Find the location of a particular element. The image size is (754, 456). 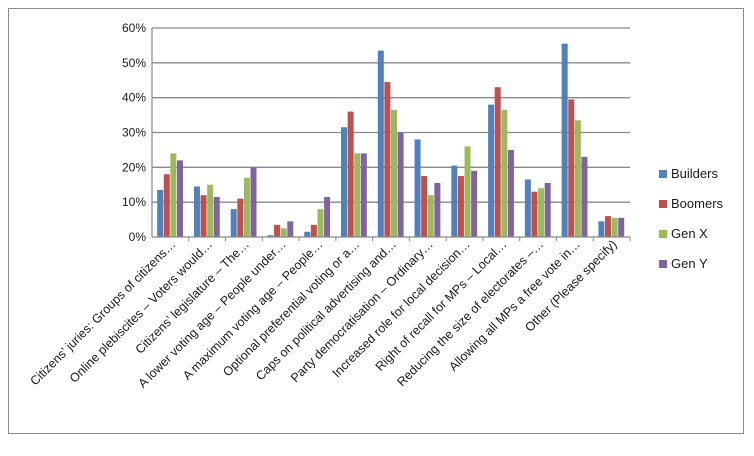

y-tick-label: 30% is located at coordinates (134, 133).